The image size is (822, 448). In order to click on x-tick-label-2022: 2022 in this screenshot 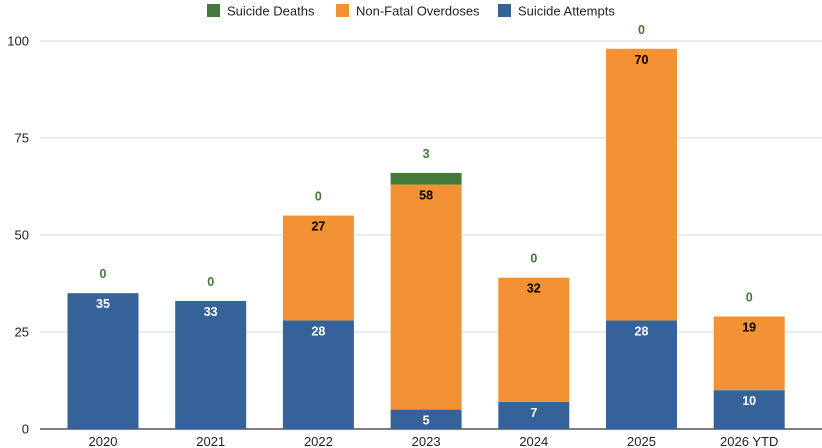, I will do `click(318, 441)`.